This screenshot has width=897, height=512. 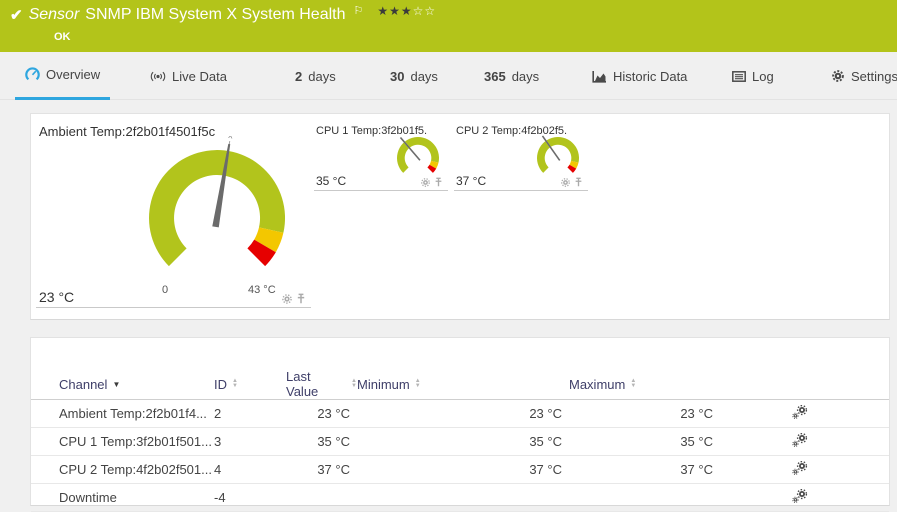 What do you see at coordinates (90, 384) in the screenshot?
I see `column-header-channel: Channel ▼` at bounding box center [90, 384].